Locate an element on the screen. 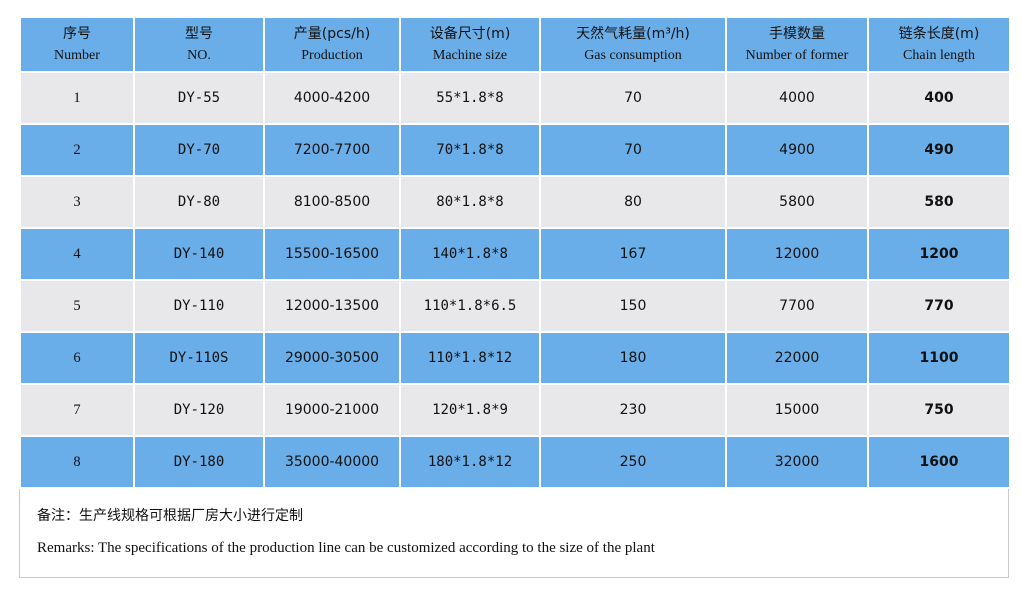 The height and width of the screenshot is (591, 1021). header-chain-length: 链条长度(m) Chain length is located at coordinates (939, 44).